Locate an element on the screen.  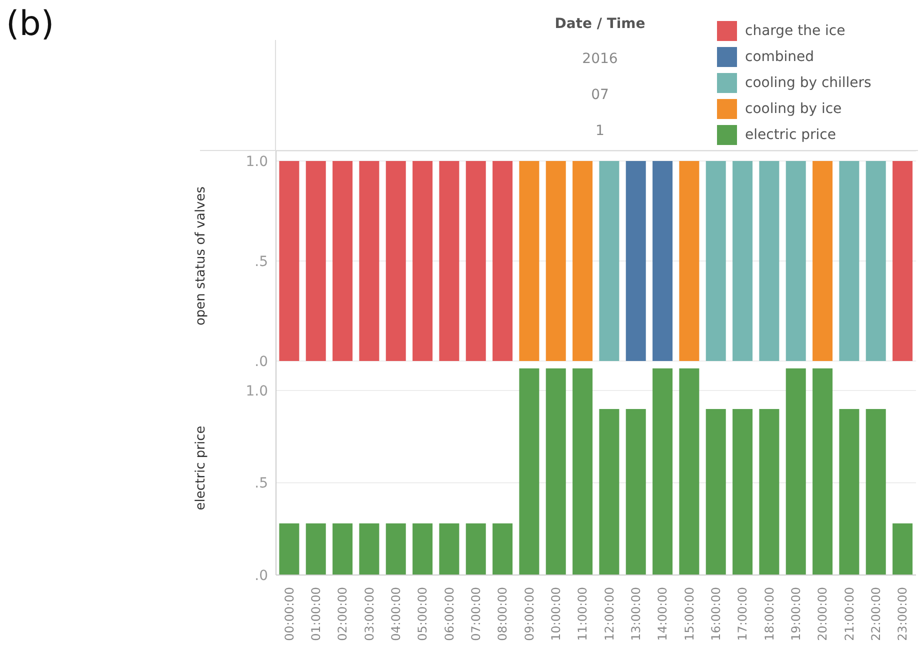
x-tick-label: 05:00:00 is located at coordinates (423, 614).